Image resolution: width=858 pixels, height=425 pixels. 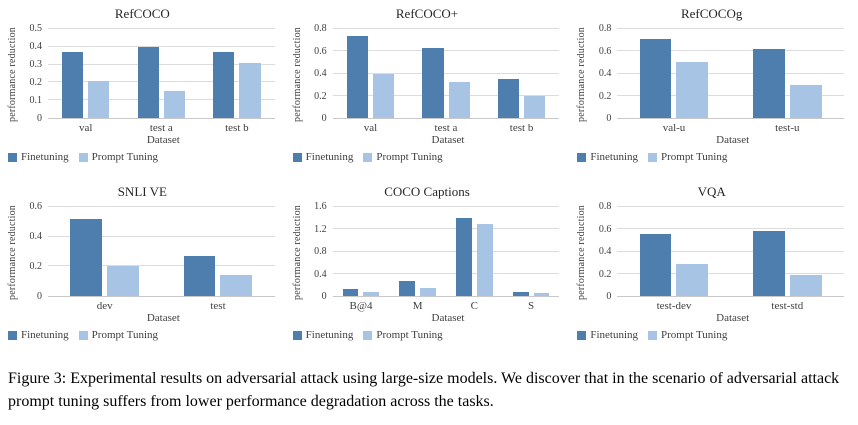 I want to click on x-tick-label: C, so click(x=474, y=306).